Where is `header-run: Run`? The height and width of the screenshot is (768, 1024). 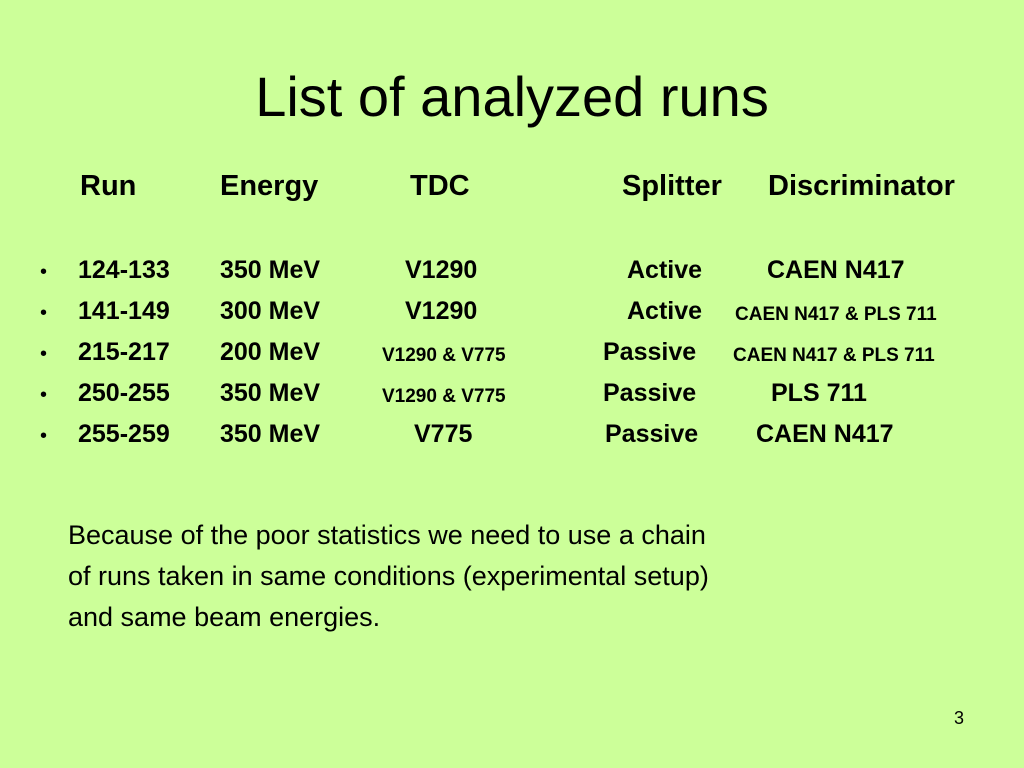 header-run: Run is located at coordinates (108, 186).